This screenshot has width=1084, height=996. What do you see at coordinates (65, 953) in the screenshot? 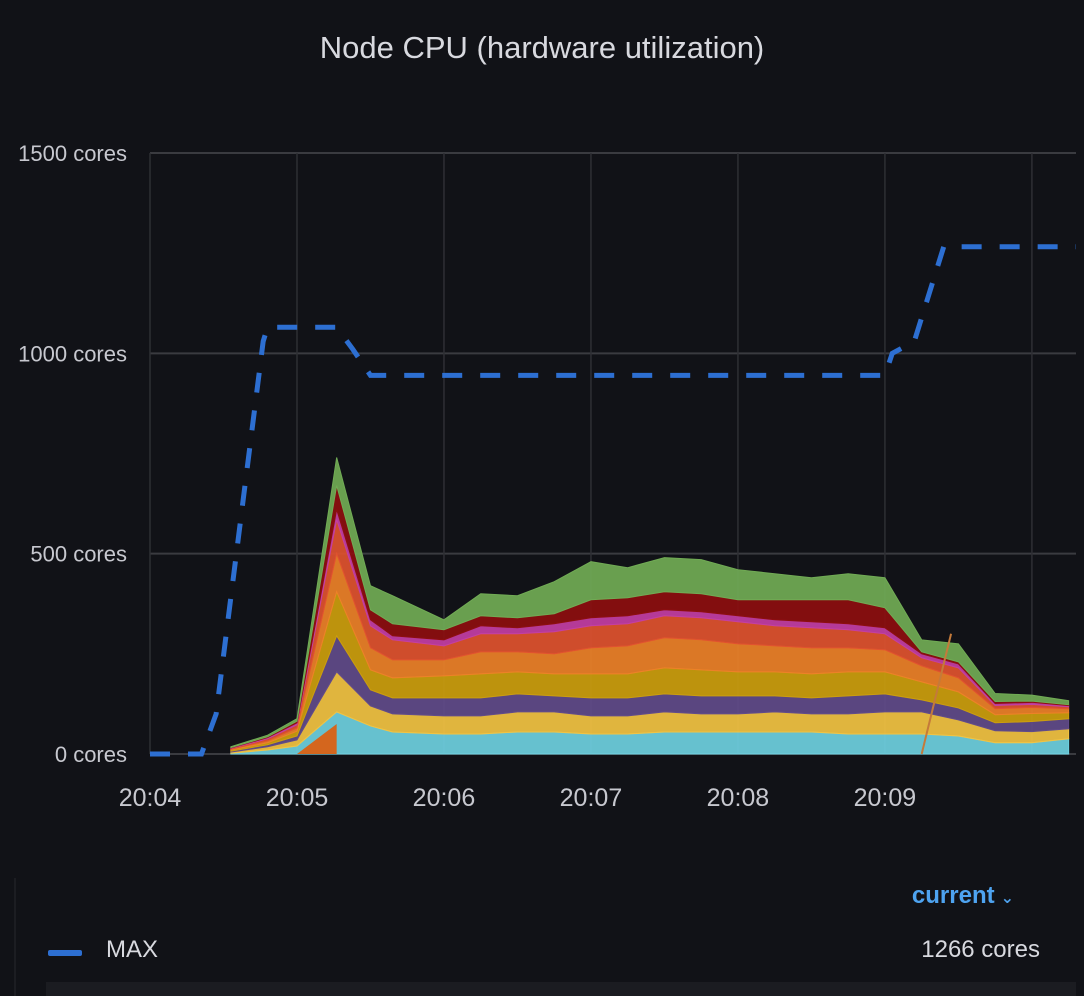
I see `legend-swatch-max` at bounding box center [65, 953].